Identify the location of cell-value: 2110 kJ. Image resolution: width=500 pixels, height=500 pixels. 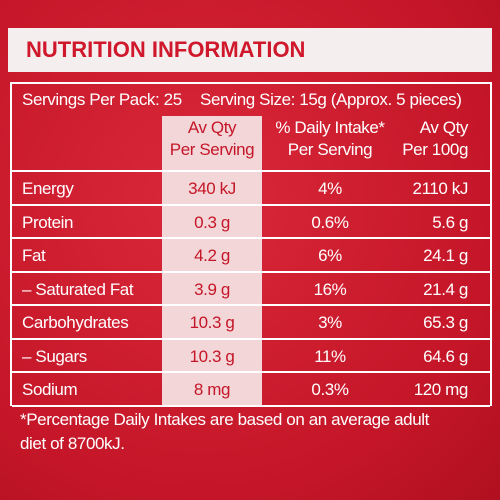
(440, 188).